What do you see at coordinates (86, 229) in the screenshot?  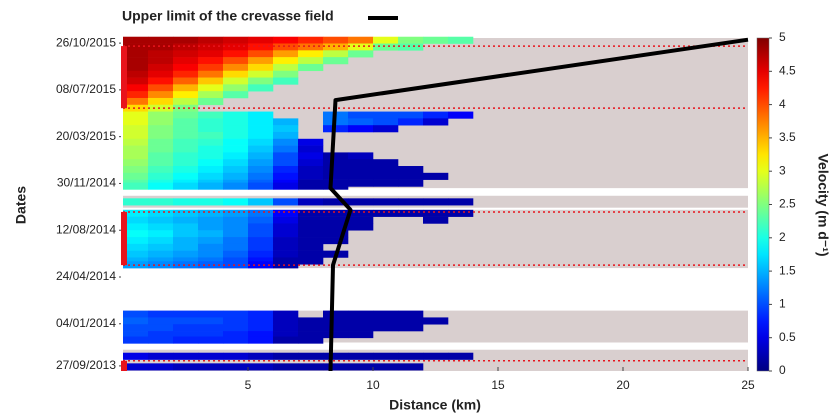 I see `y-tick-label: 12/08/2014` at bounding box center [86, 229].